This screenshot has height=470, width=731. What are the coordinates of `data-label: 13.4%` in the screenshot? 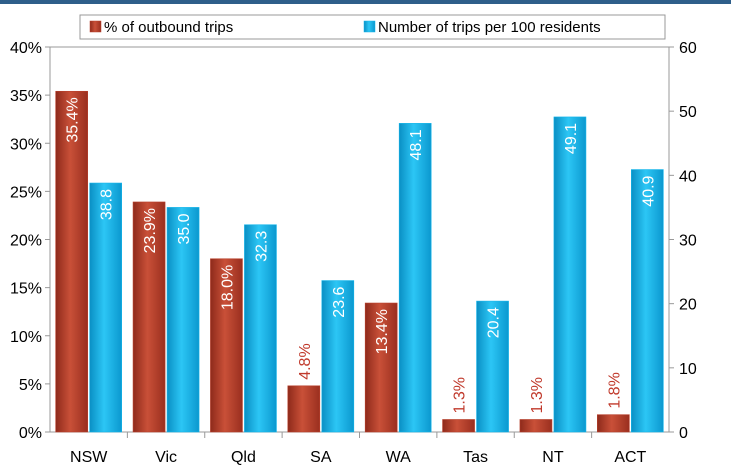 It's located at (382, 331).